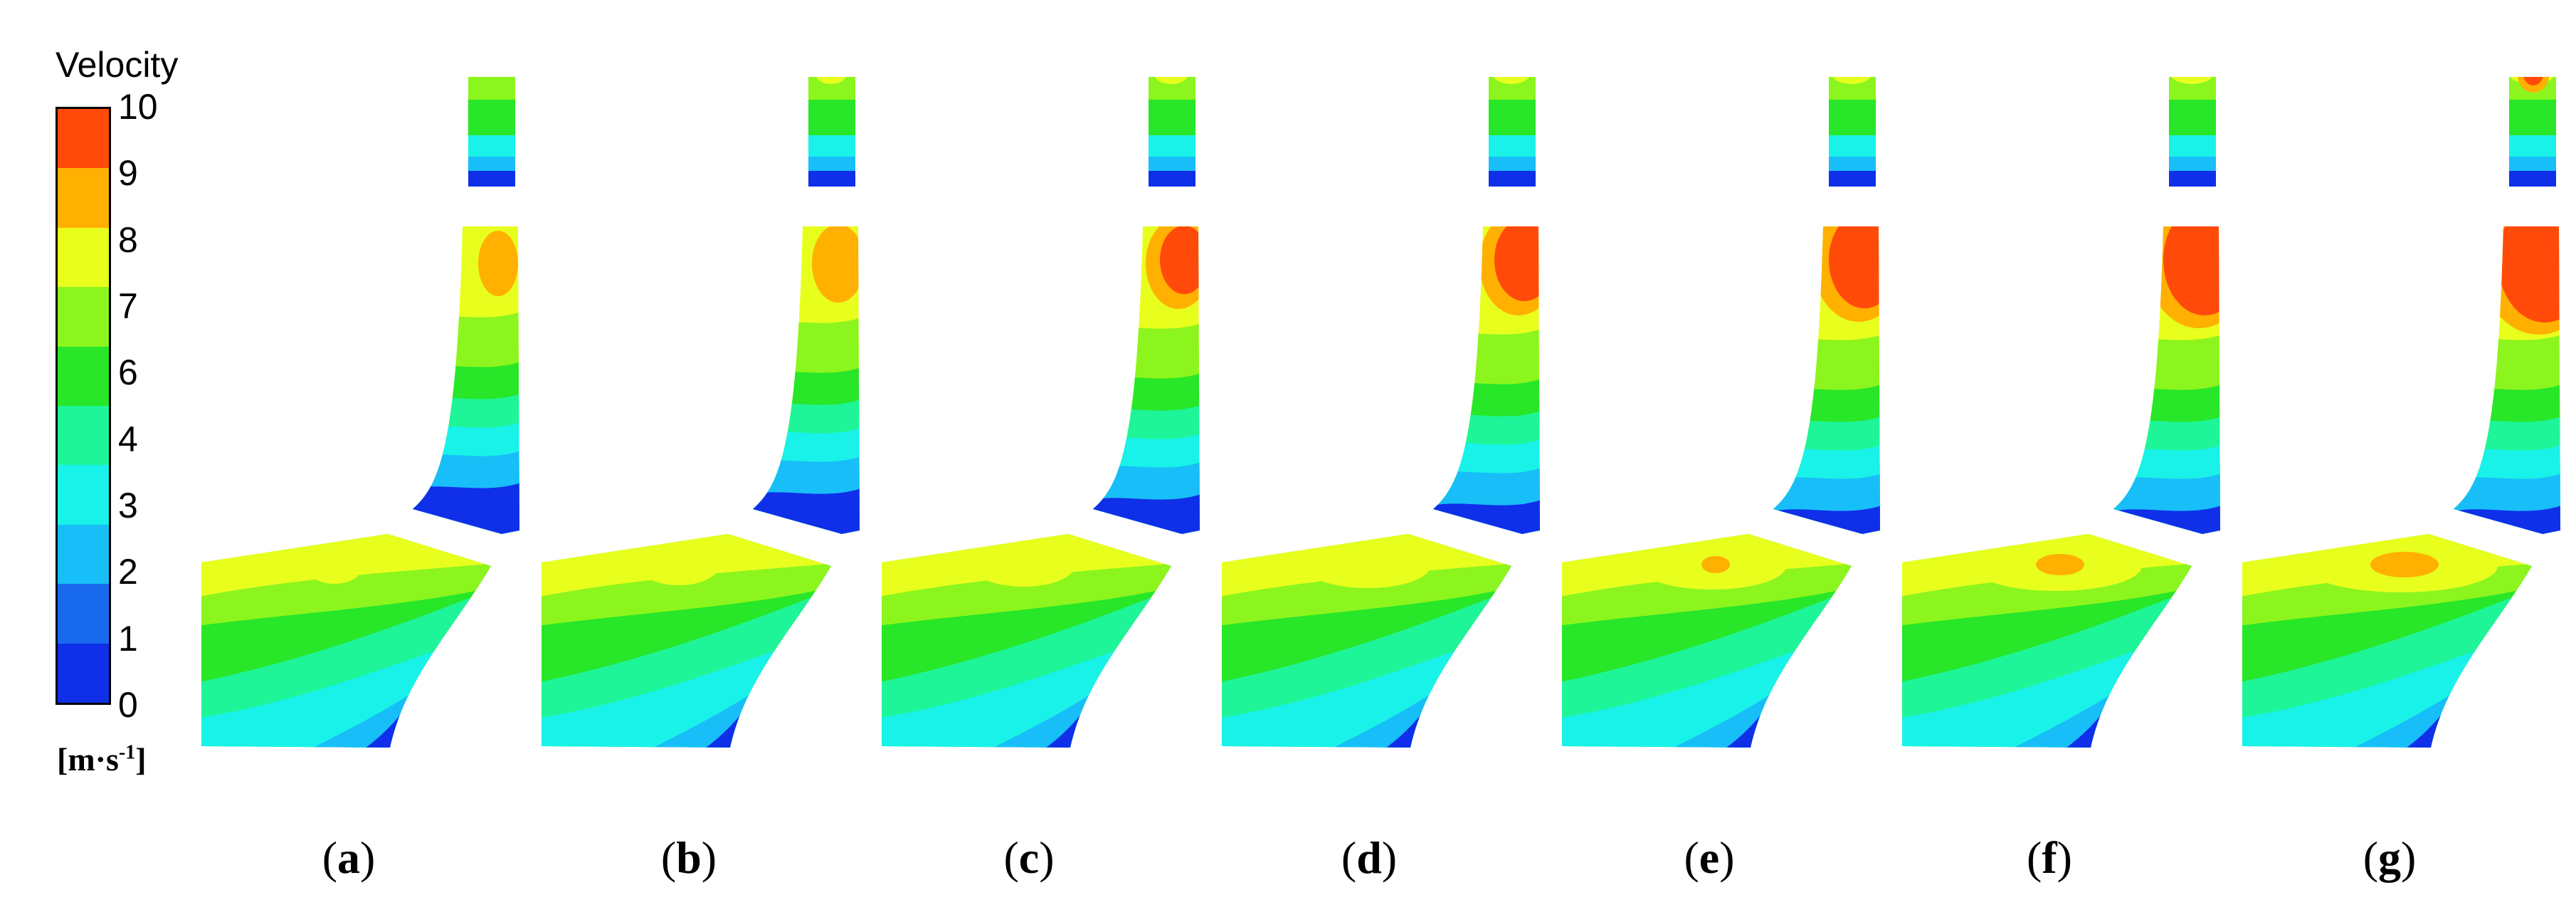 This screenshot has width=2576, height=922. I want to click on panel-d, so click(1381, 412).